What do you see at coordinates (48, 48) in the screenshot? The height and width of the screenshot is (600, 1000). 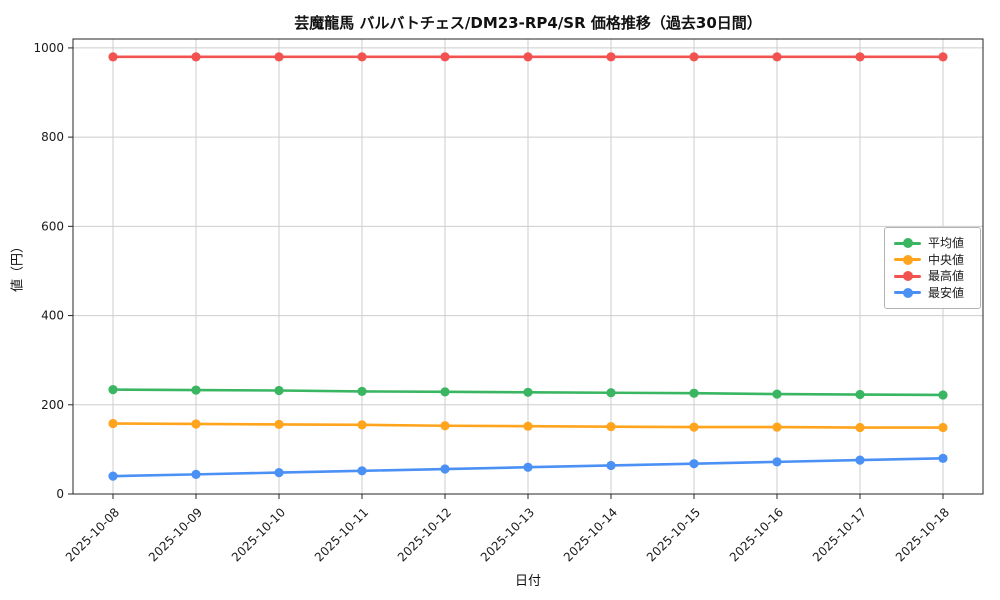 I see `y-tick-label: 1000` at bounding box center [48, 48].